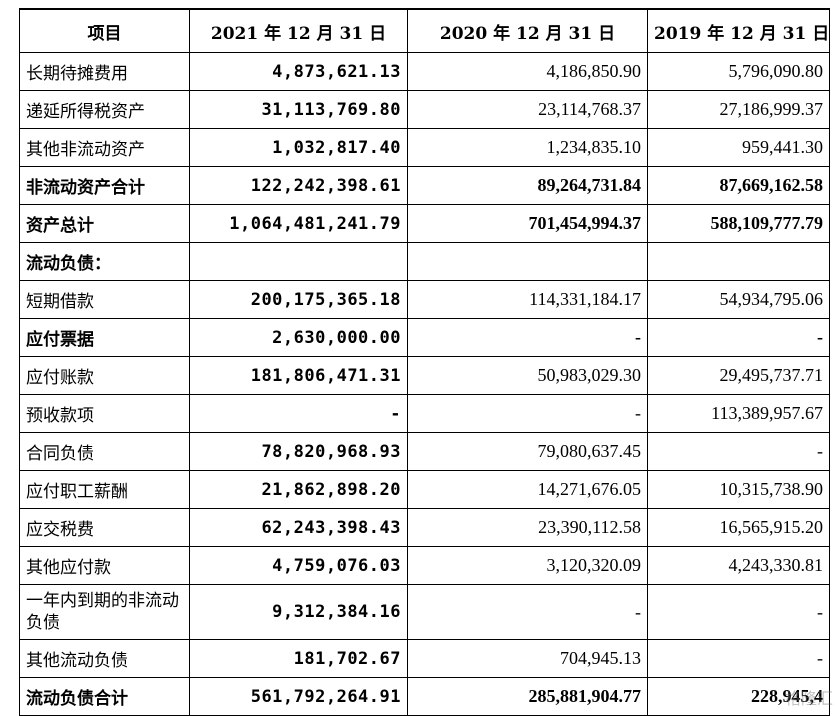 This screenshot has height=716, width=837. Describe the element at coordinates (104, 223) in the screenshot. I see `row-label: 资产总计` at that location.